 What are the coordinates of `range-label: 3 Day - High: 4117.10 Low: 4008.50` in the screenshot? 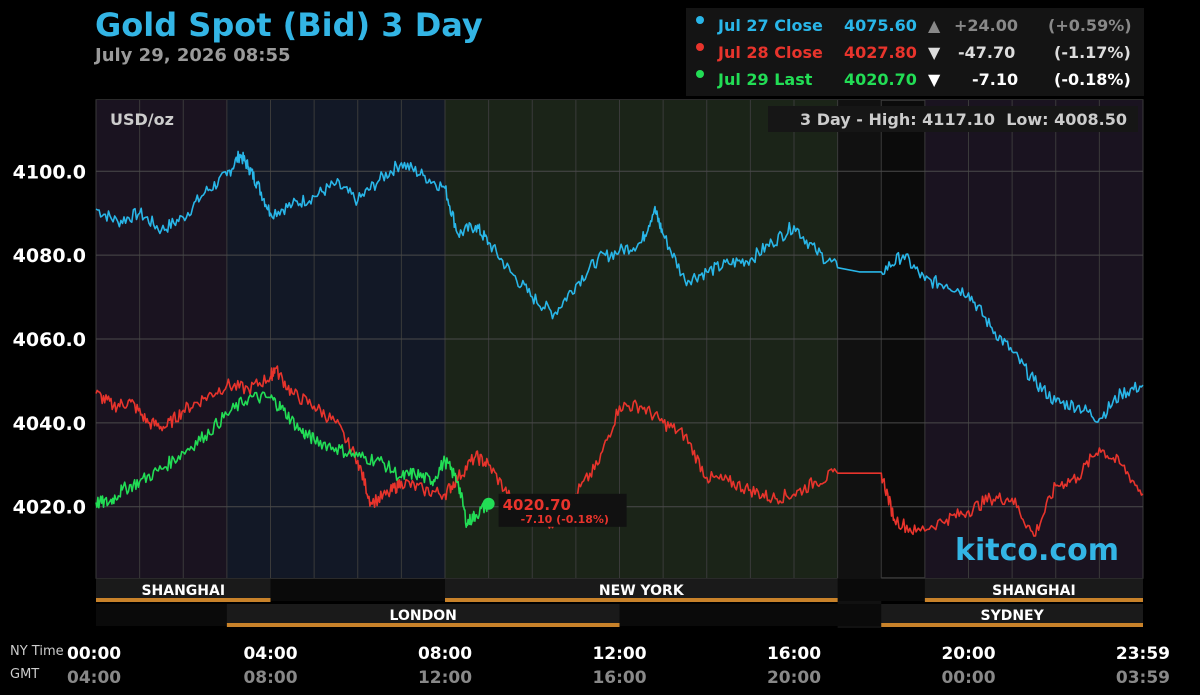 It's located at (963, 119).